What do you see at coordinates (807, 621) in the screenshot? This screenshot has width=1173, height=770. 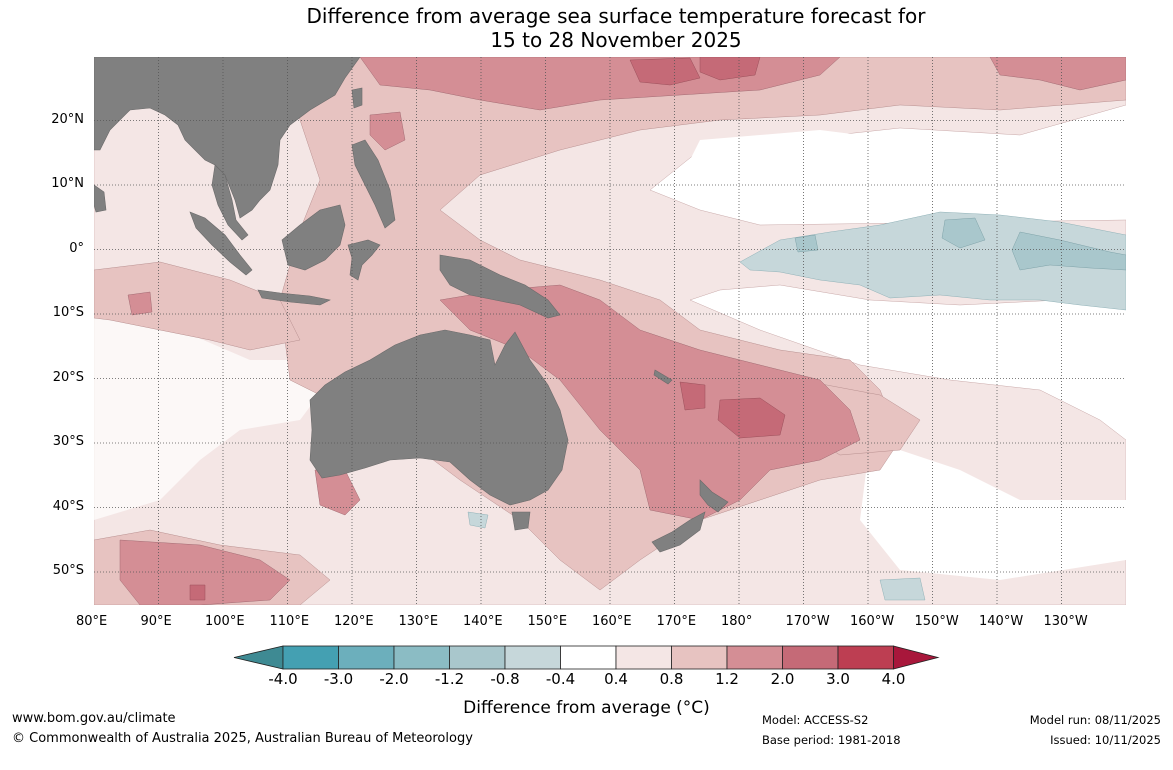 I see `lon-label: 170°W` at bounding box center [807, 621].